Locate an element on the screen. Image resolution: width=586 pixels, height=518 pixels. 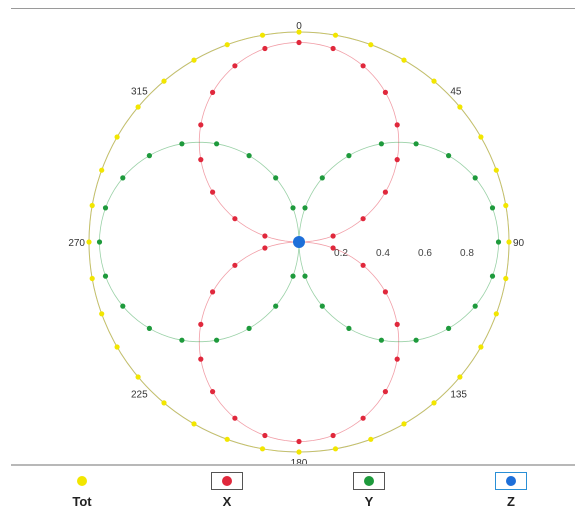
legend-swatch-z is located at coordinates (511, 481).